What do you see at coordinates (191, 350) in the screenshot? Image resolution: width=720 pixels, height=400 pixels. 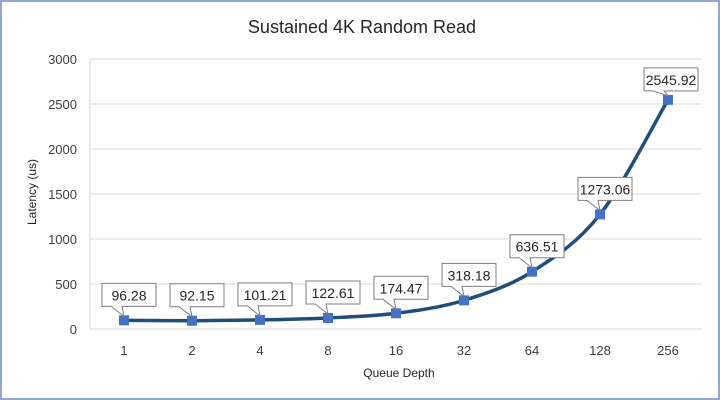 I see `x-tick-label: 2` at bounding box center [191, 350].